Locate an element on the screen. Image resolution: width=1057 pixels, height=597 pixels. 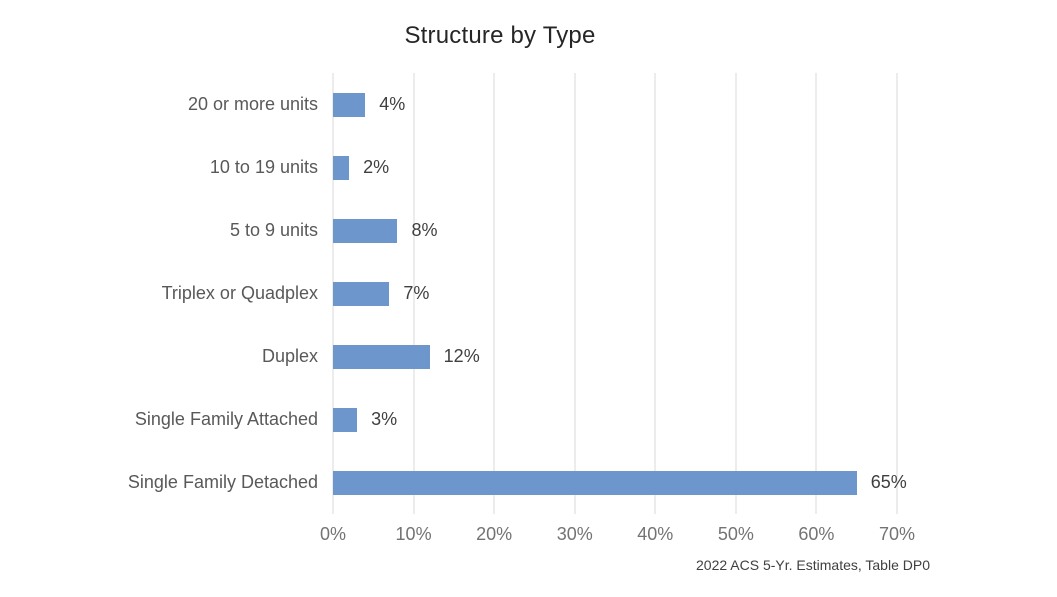
bar-row: 3% is located at coordinates (615, 419).